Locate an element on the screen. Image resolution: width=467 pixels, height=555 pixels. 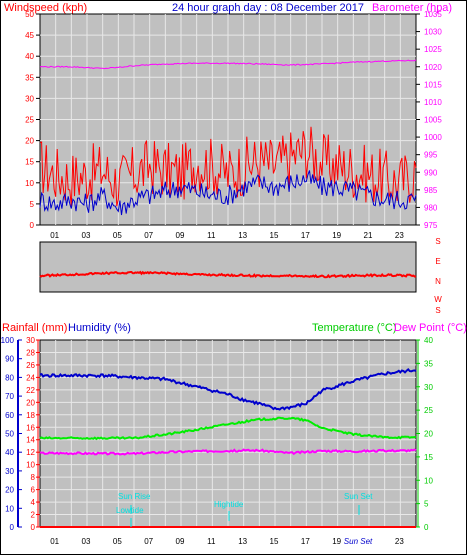
temp-hour-label: 13 is located at coordinates (242, 541).